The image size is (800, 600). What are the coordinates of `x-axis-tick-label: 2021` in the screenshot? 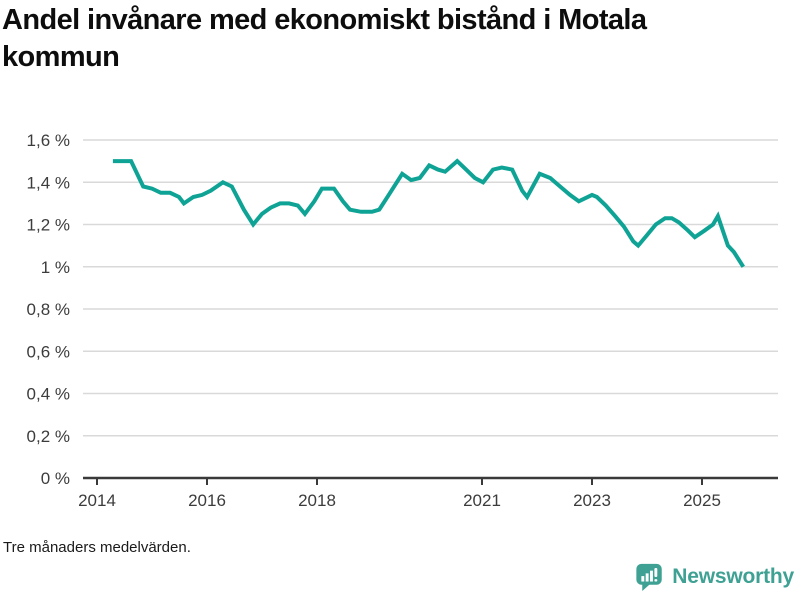 It's located at (482, 500).